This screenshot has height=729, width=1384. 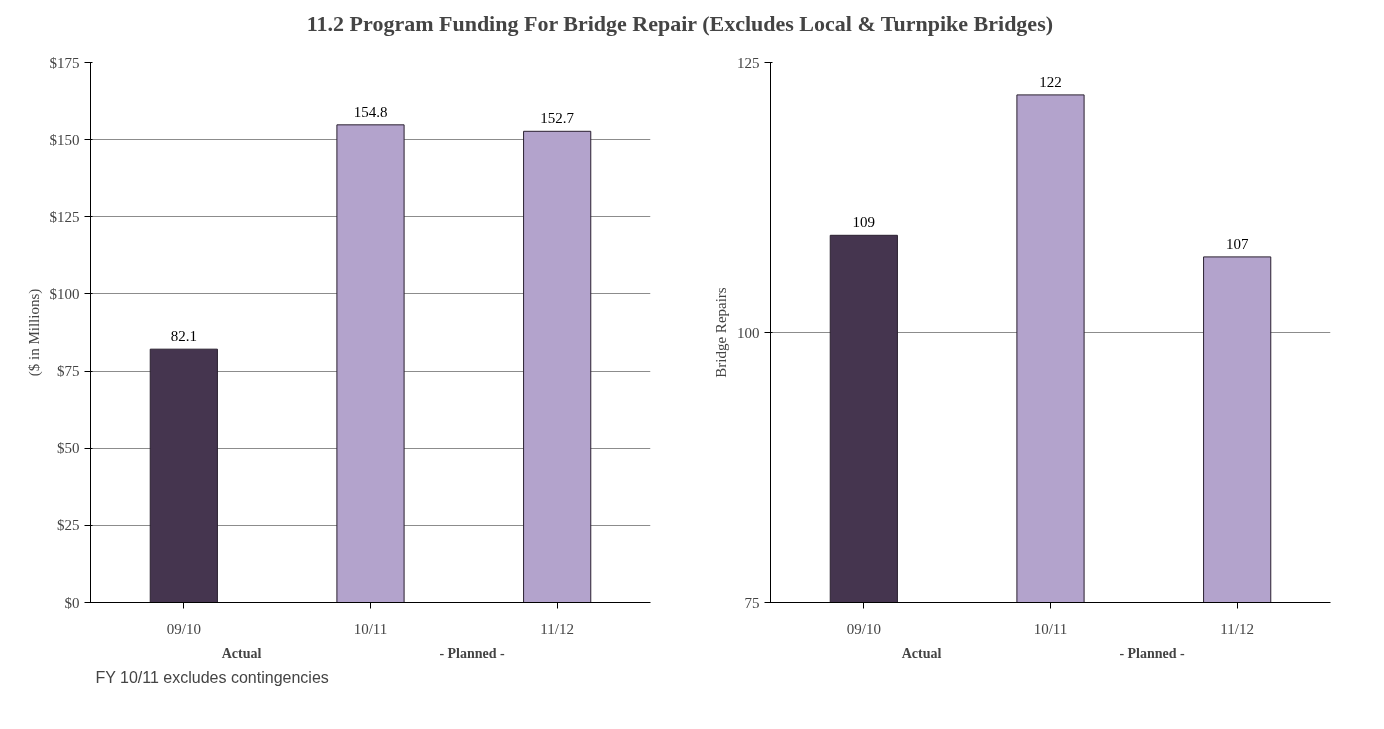 What do you see at coordinates (212, 677) in the screenshot?
I see `text: FY 10/11 excludes contingencies` at bounding box center [212, 677].